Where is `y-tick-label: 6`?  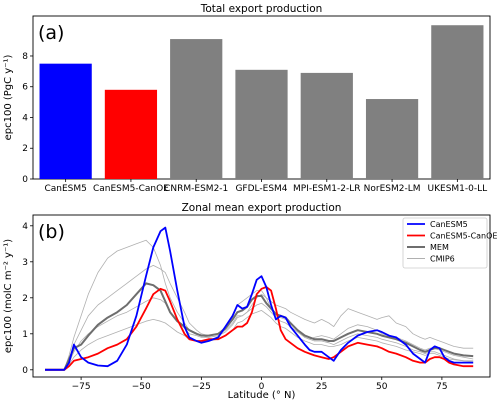
y-tick-label: 6 is located at coordinates (25, 88).